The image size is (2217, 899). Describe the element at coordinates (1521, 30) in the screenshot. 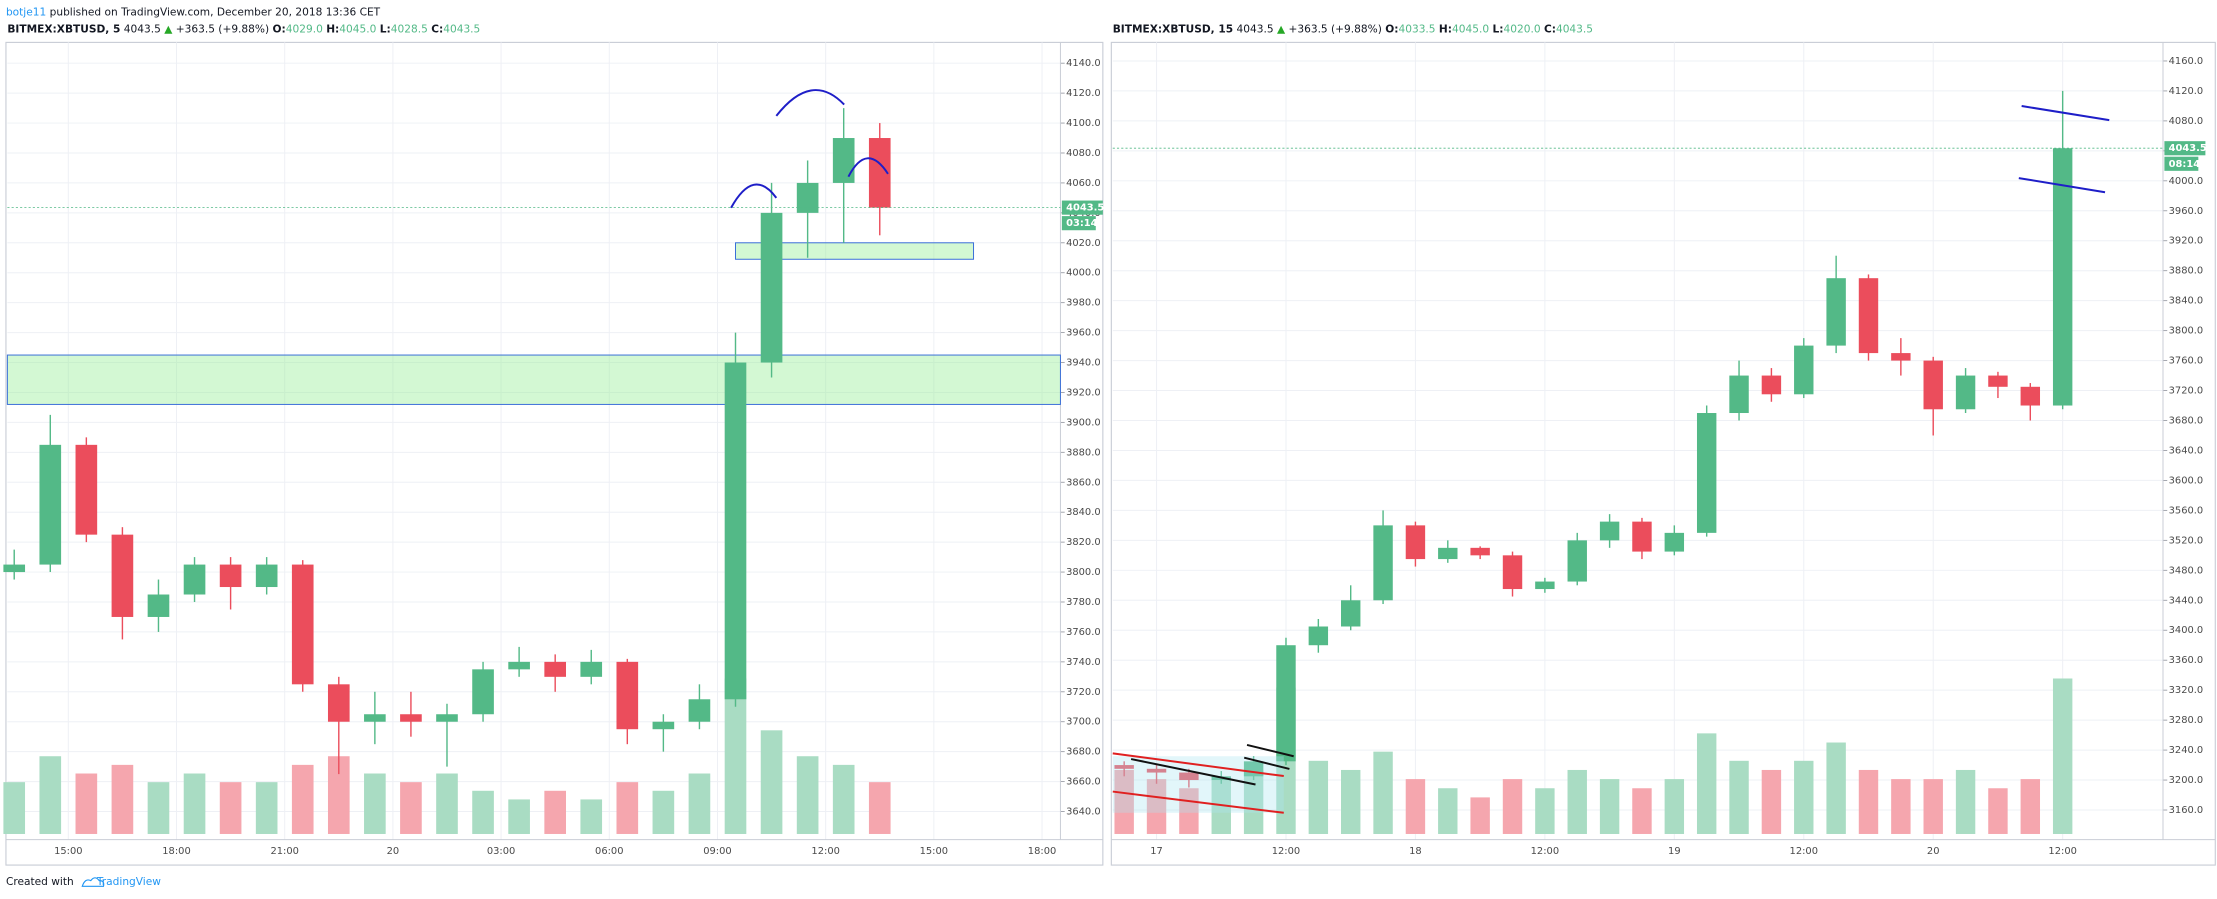

I see `legend-item-value: 4020.0` at that location.